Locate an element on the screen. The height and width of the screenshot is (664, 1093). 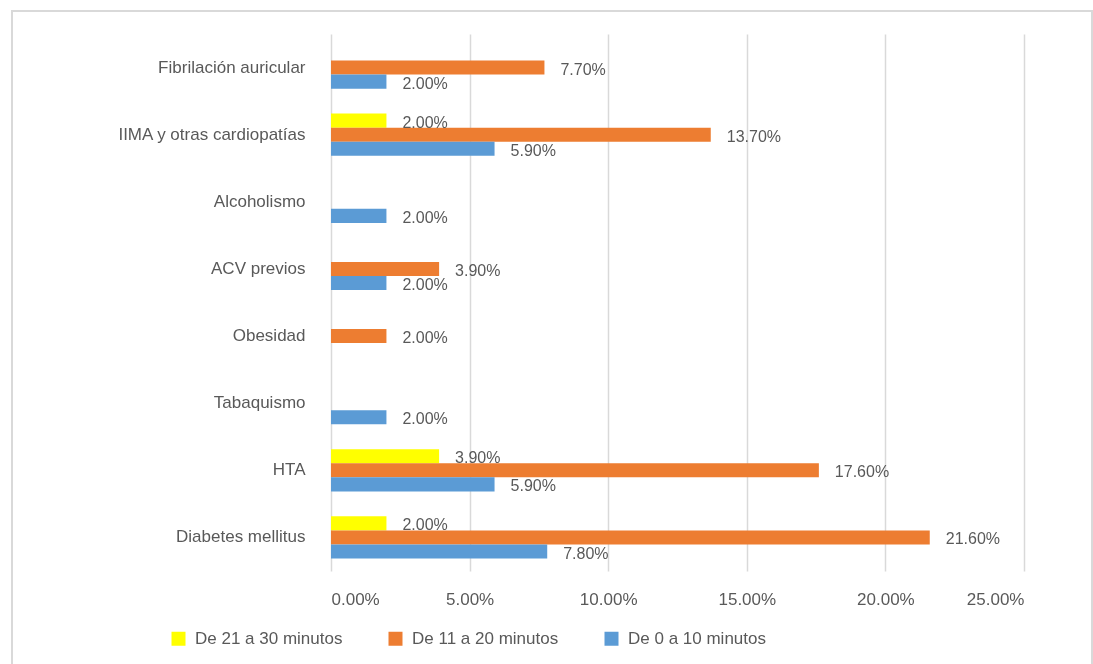
y-tick-label: Obesidad is located at coordinates (269, 336).